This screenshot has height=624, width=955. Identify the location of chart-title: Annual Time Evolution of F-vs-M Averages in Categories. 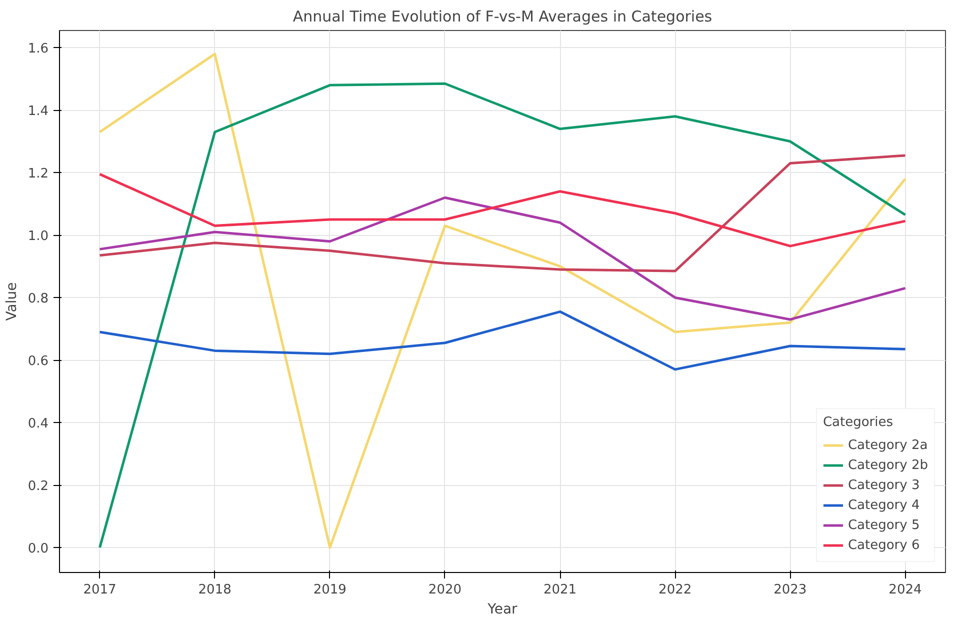
(502, 17).